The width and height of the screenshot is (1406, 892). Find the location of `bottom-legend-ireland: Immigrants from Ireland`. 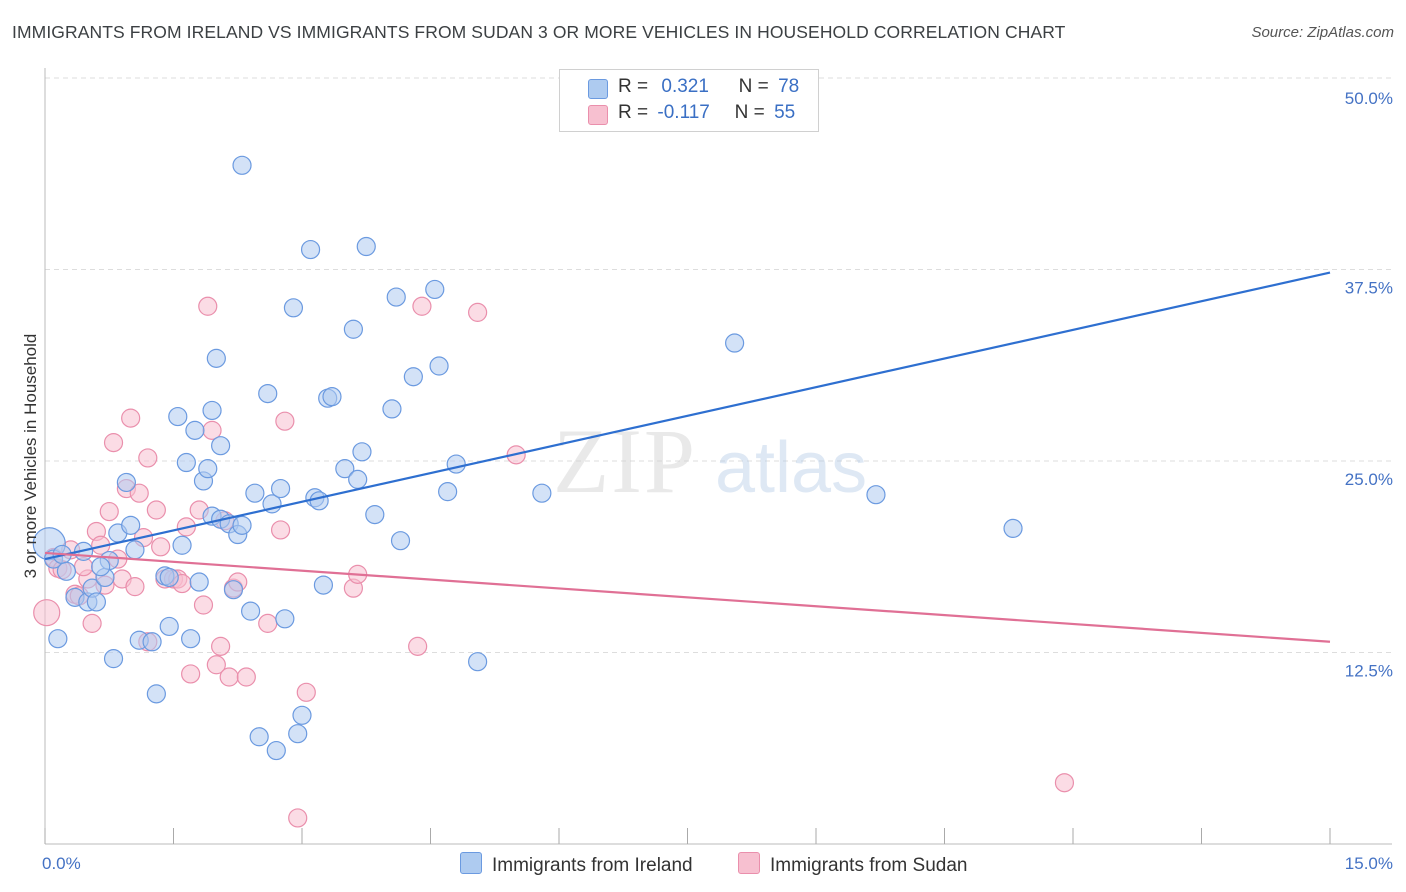

bottom-legend-ireland: Immigrants from Ireland is located at coordinates (576, 864).